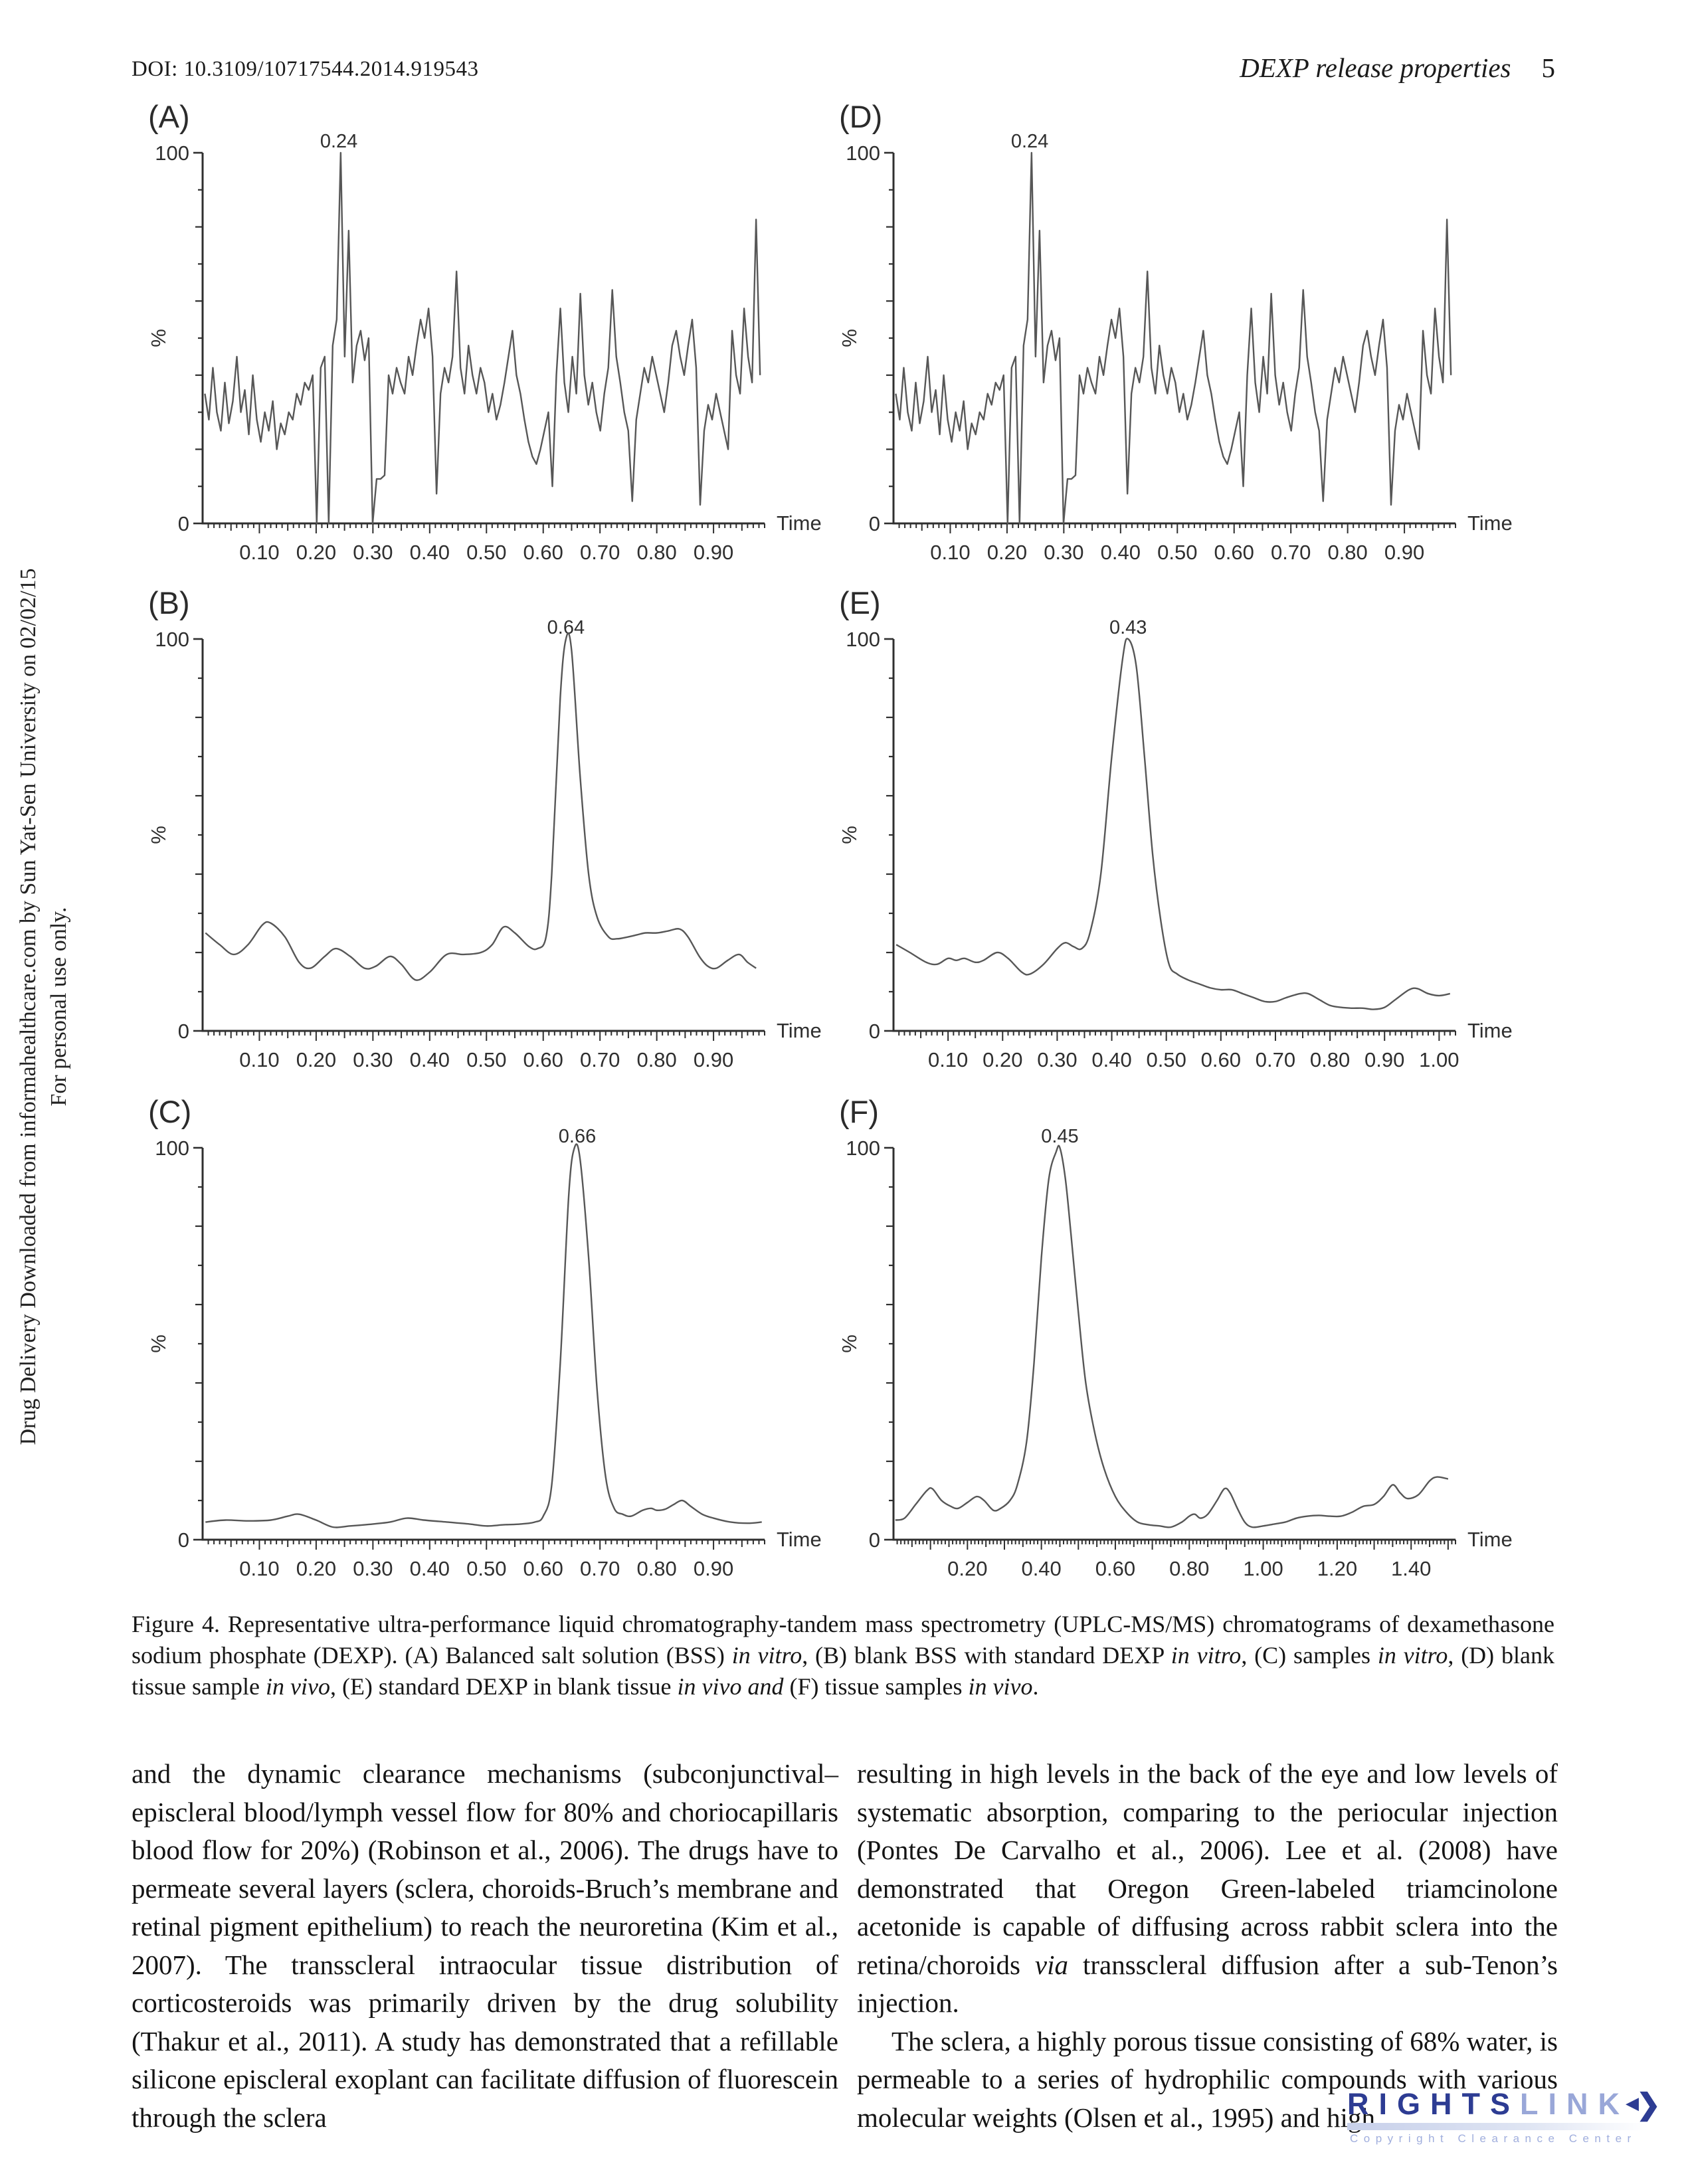  I want to click on svg-text: 1.00, so click(1263, 1568).